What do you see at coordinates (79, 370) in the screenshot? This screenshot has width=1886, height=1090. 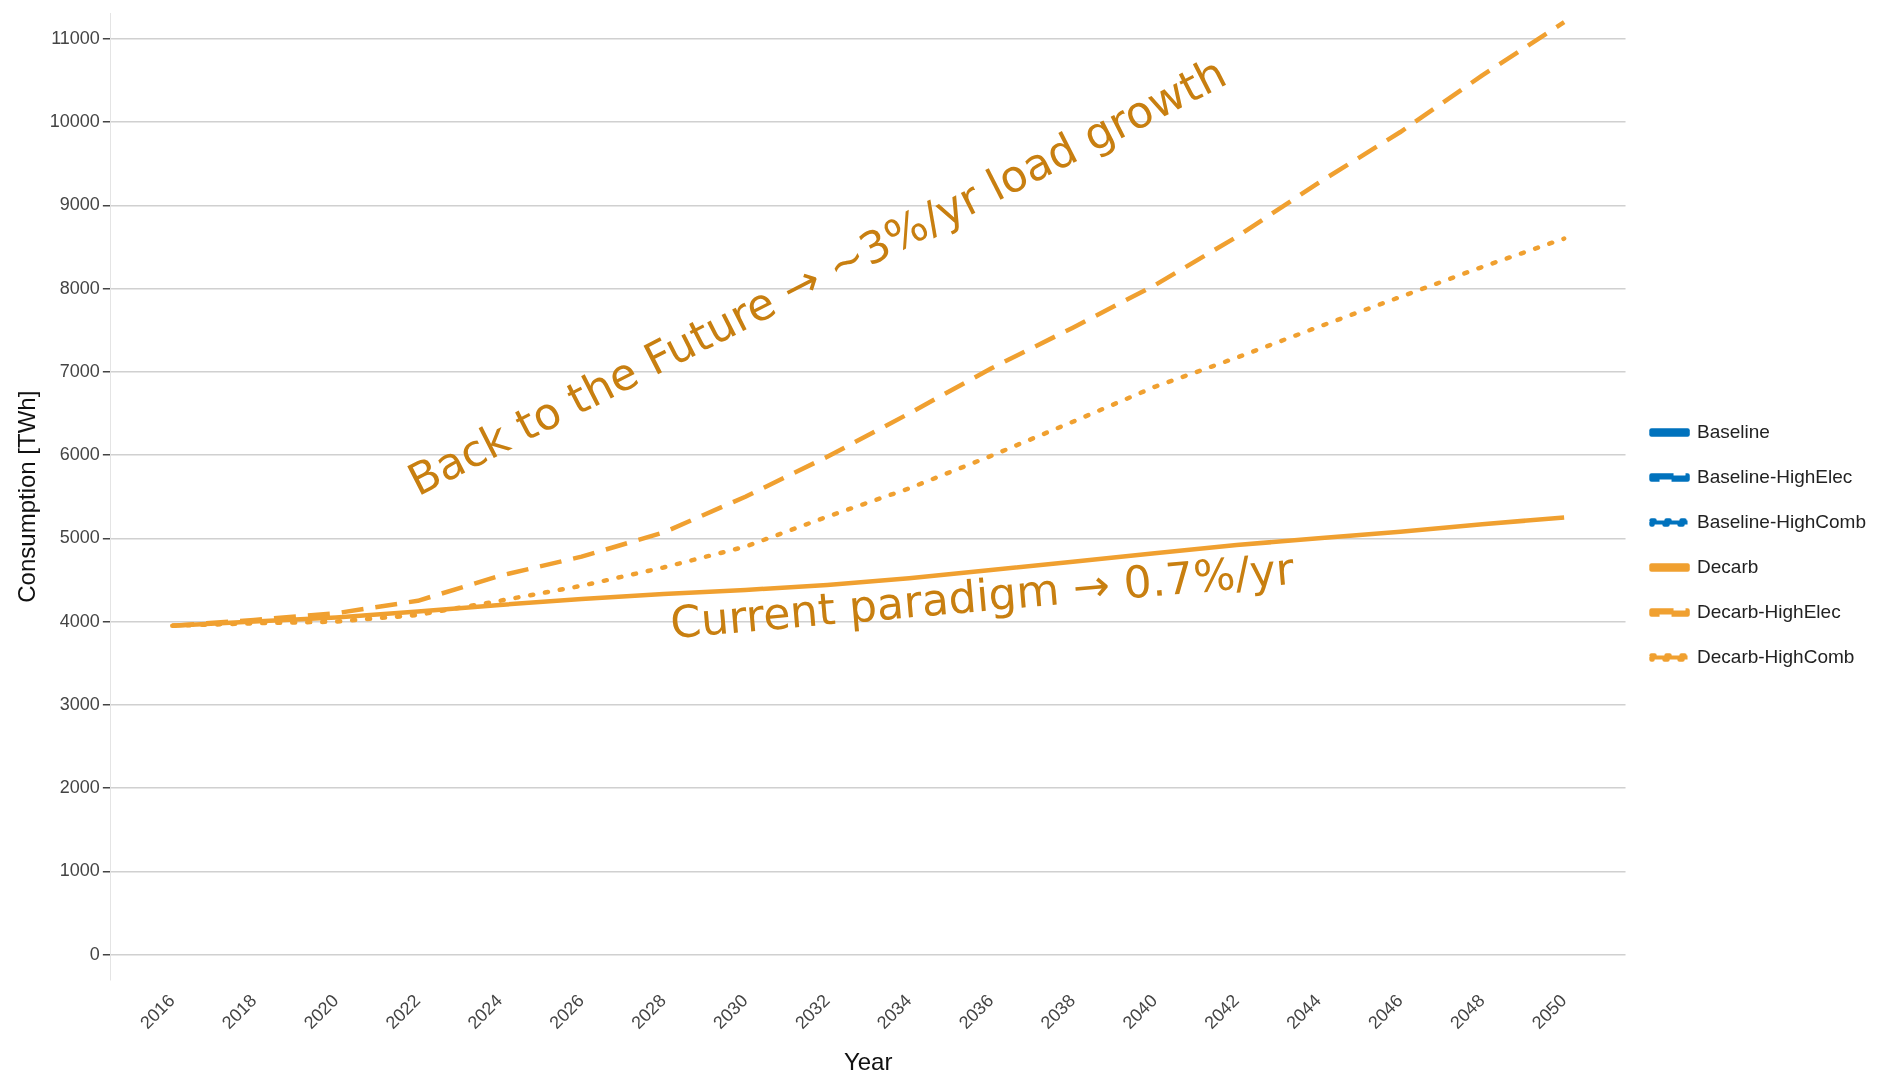 I see `y-tick-label: 7000` at bounding box center [79, 370].